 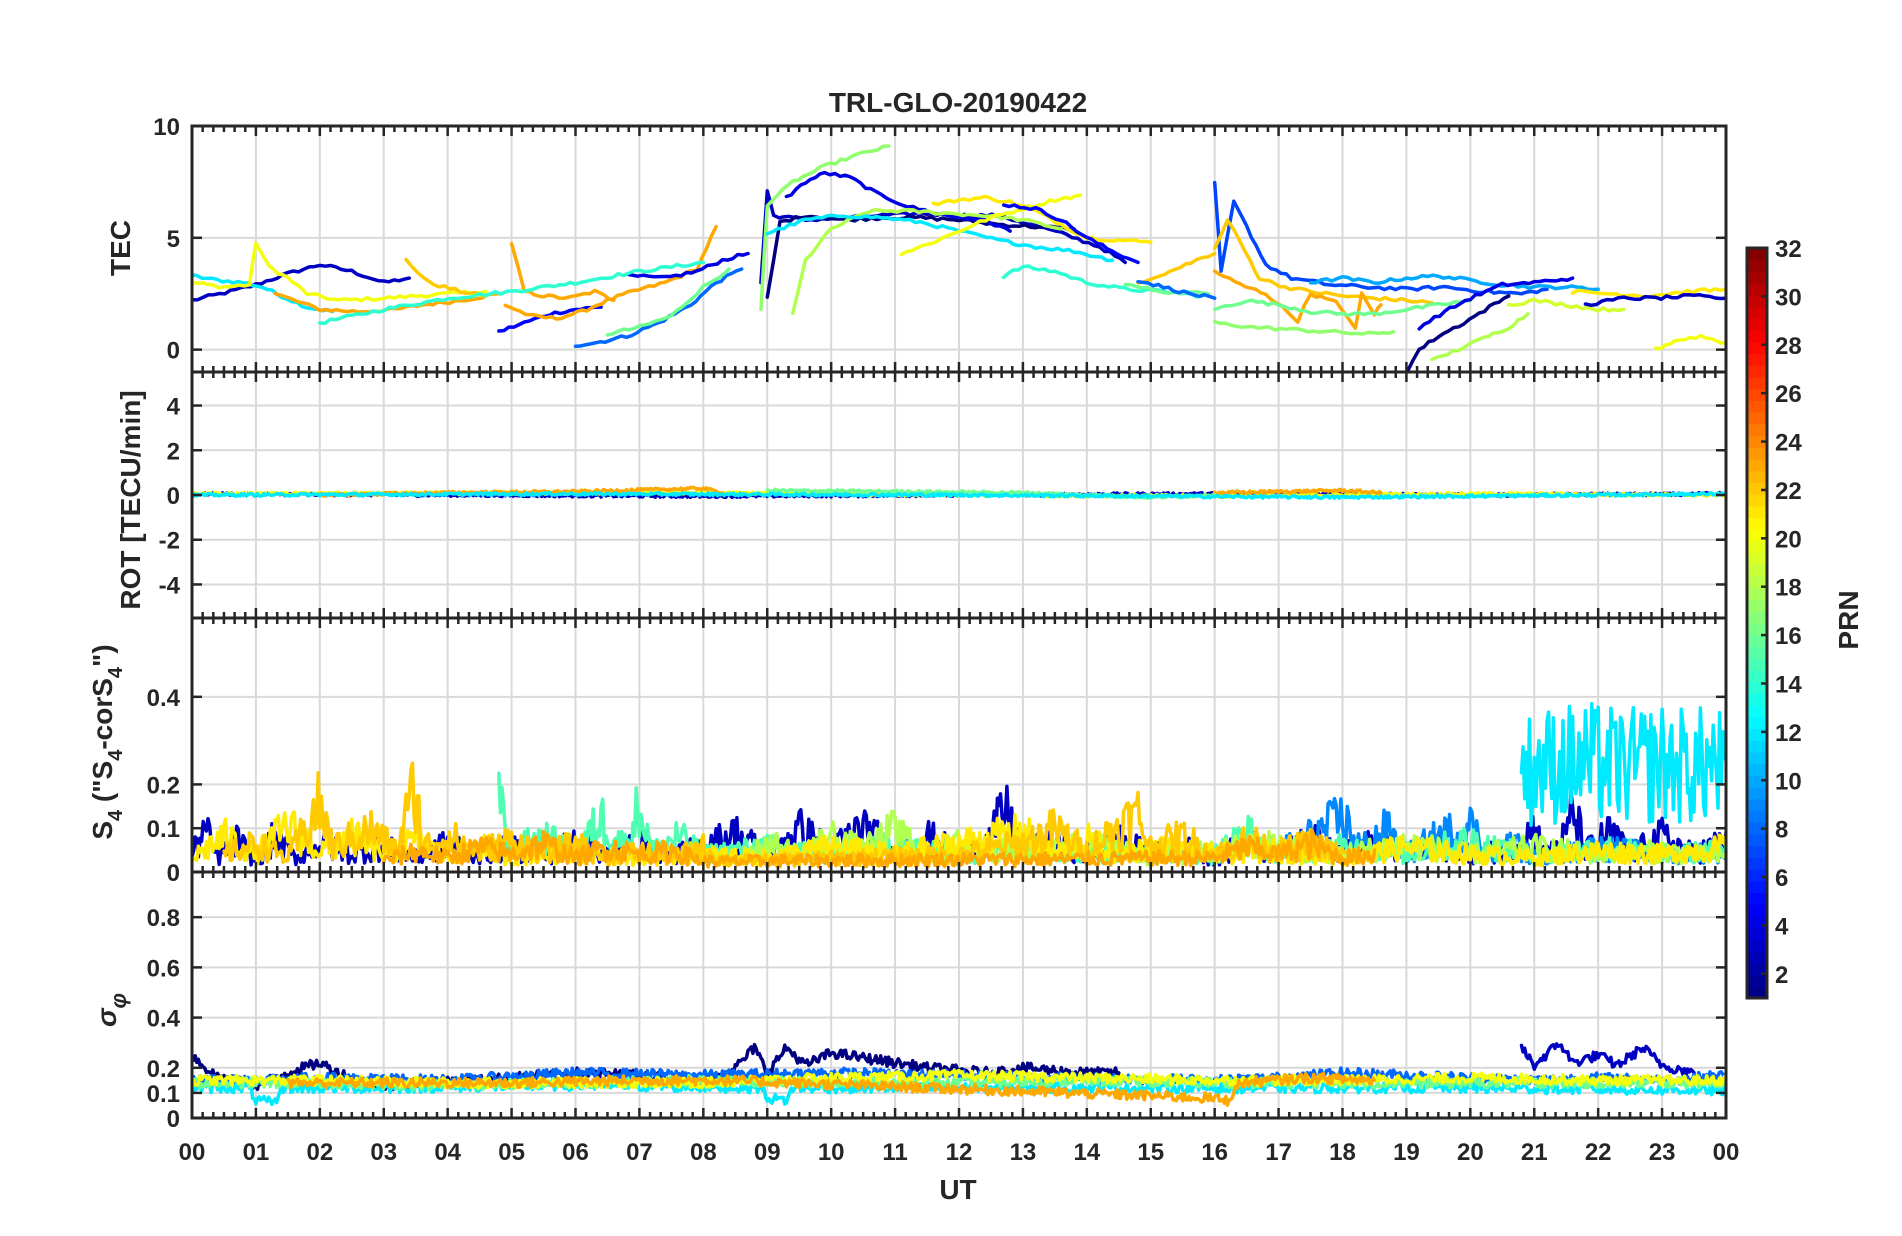 What do you see at coordinates (1023, 1152) in the screenshot?
I see `x-tick-label: 13` at bounding box center [1023, 1152].